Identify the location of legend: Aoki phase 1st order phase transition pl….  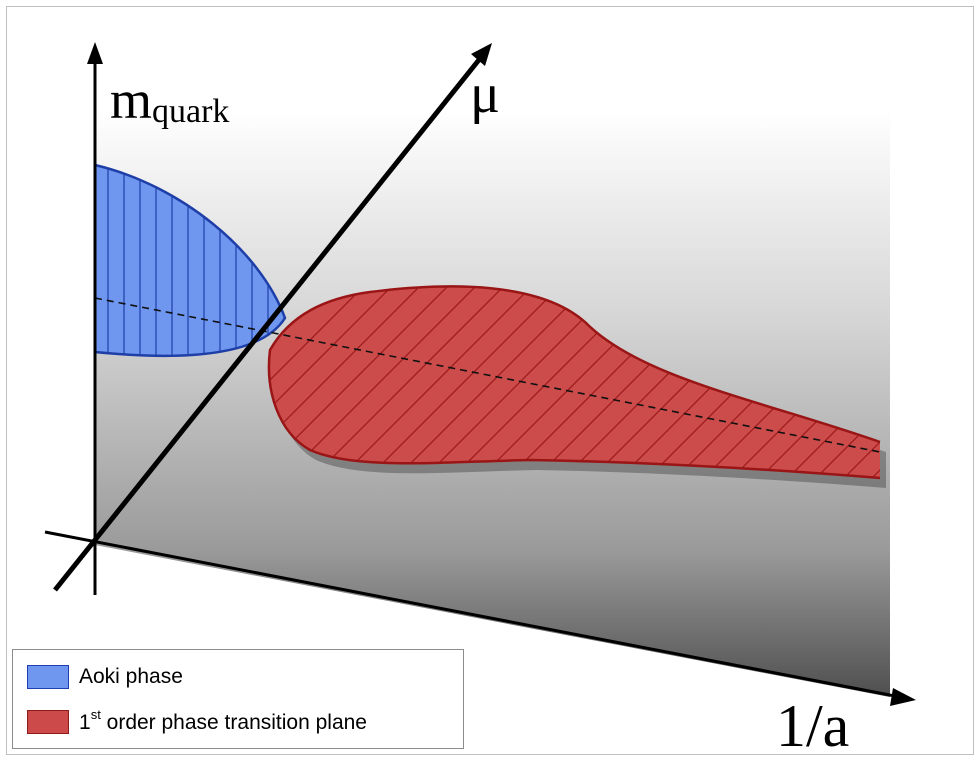
(238, 699).